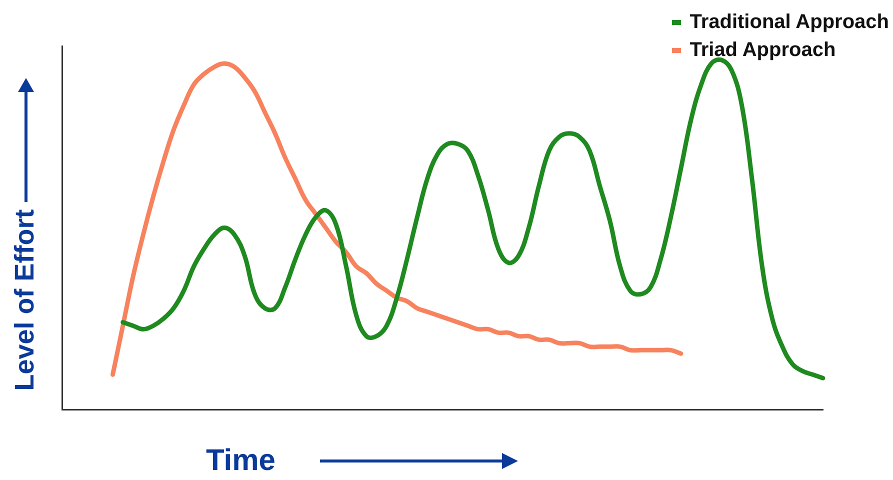  What do you see at coordinates (763, 50) in the screenshot?
I see `legend-label: Triad Approach` at bounding box center [763, 50].